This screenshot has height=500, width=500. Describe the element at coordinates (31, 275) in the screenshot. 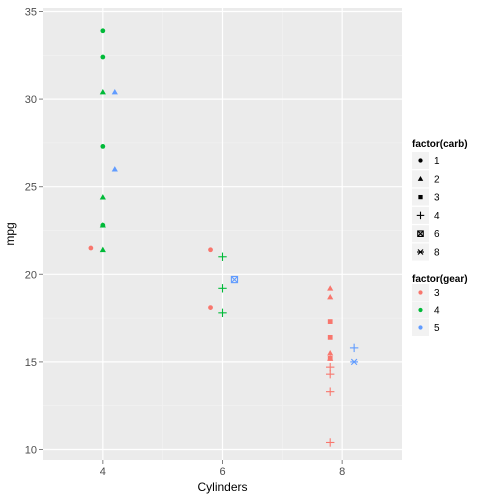

I see `y-tick-label: 20` at that location.